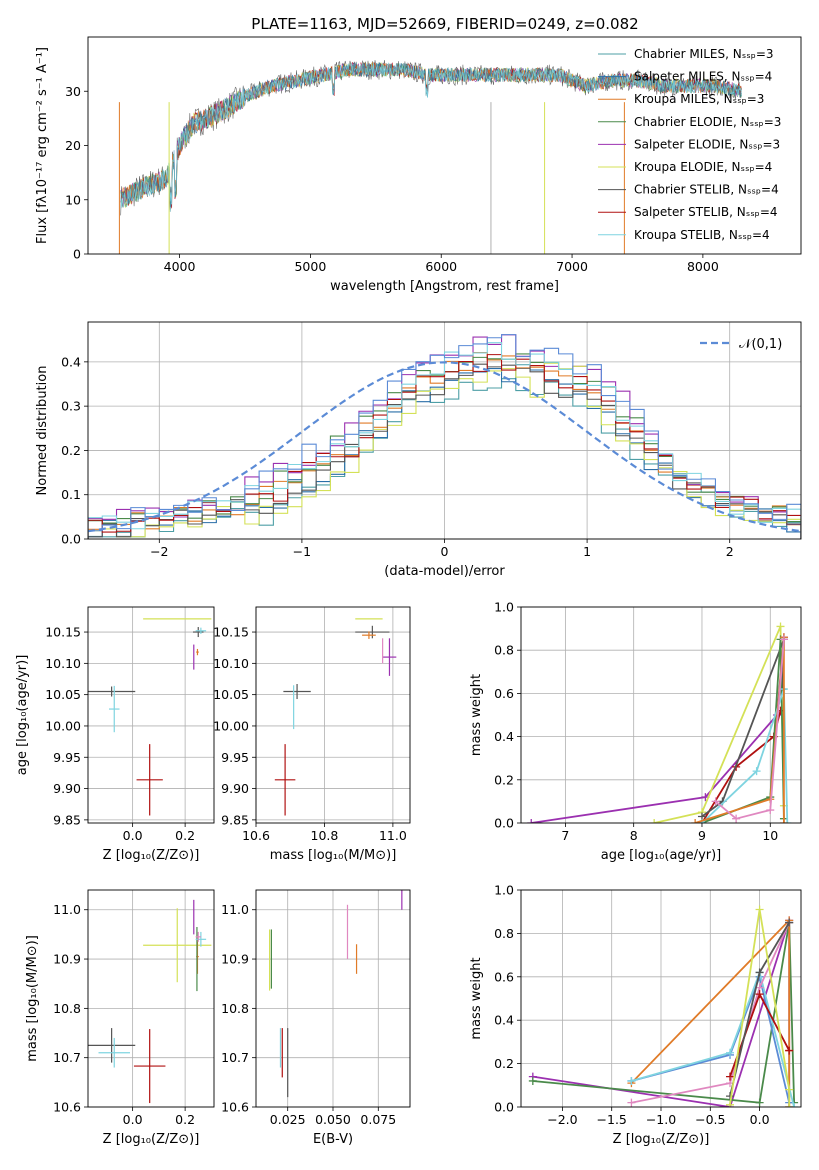  What do you see at coordinates (707, 144) in the screenshot?
I see `legend-label: Salpeter ELODIE, Nₛₛₚ=3` at bounding box center [707, 144].